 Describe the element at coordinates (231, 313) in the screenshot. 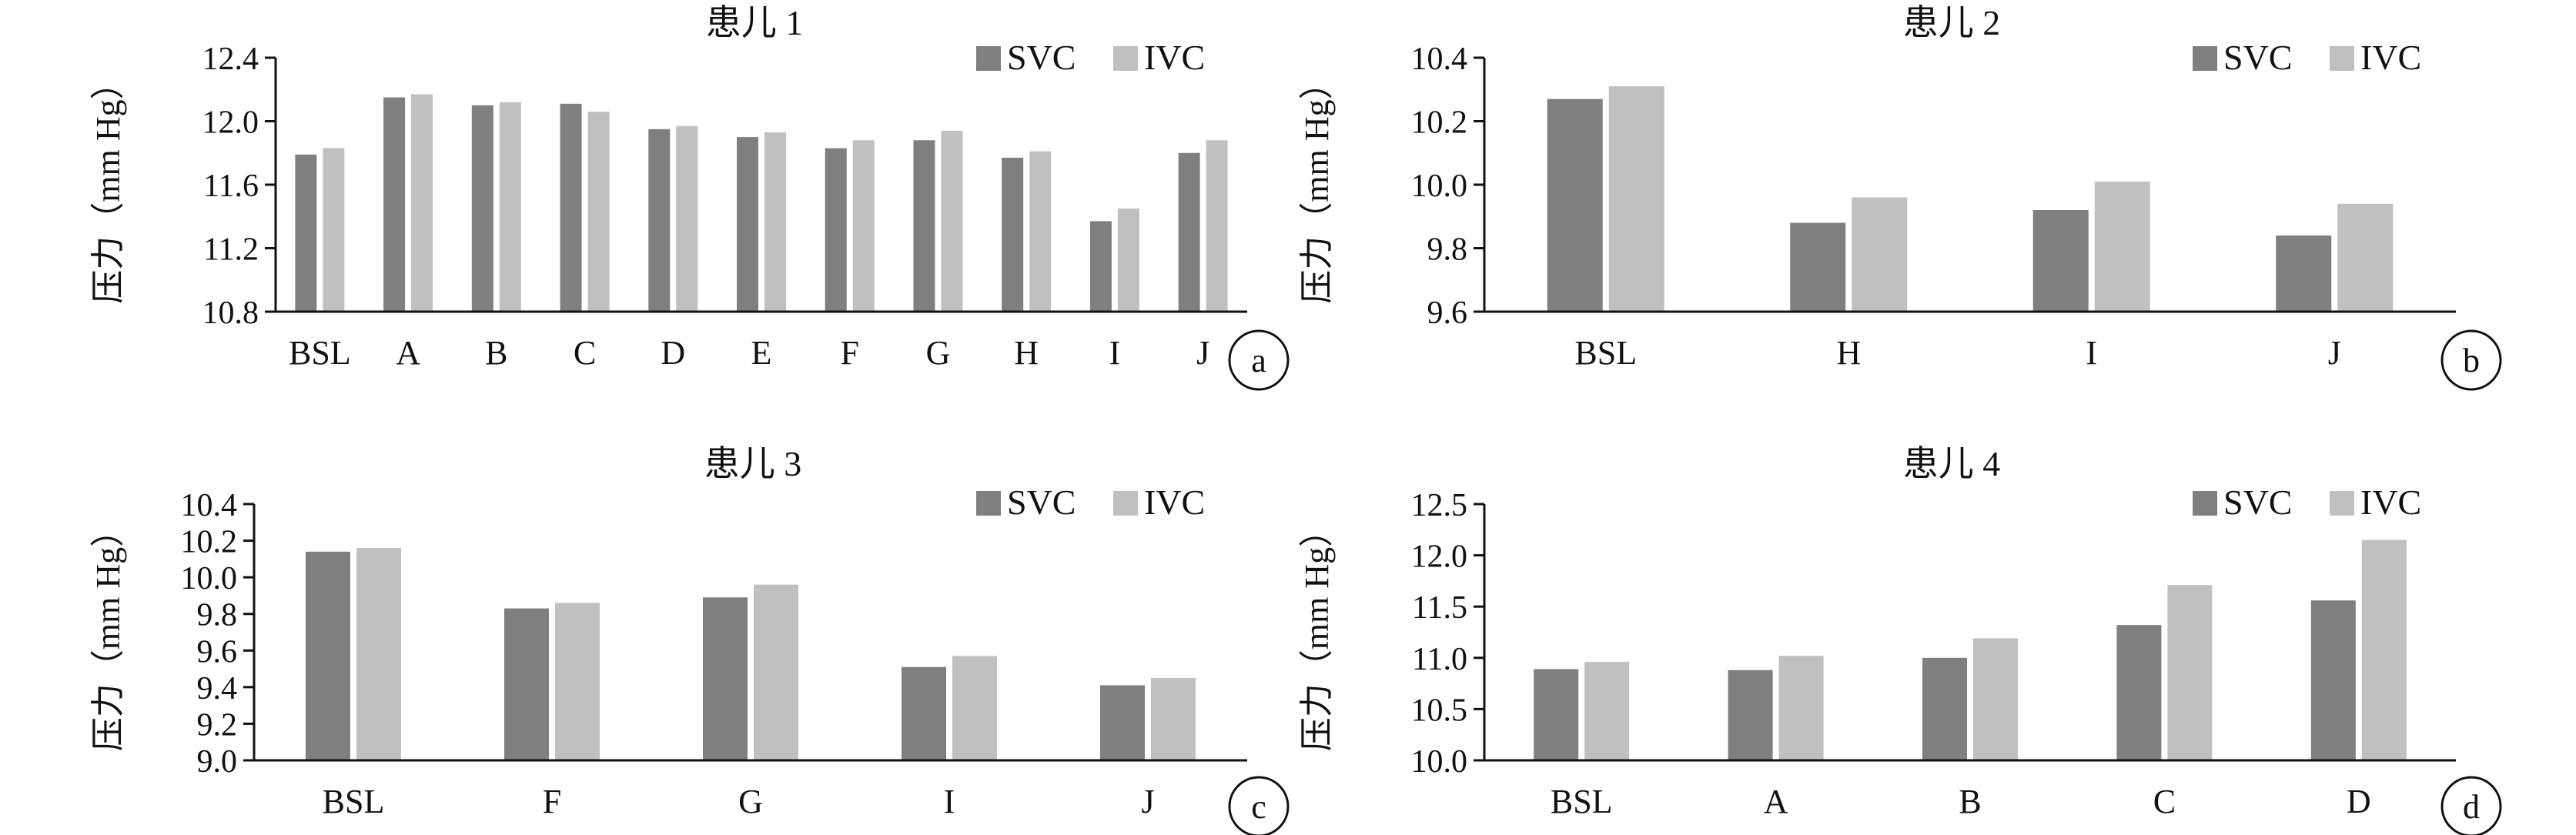

I see `y-tick-label: 10.8` at that location.